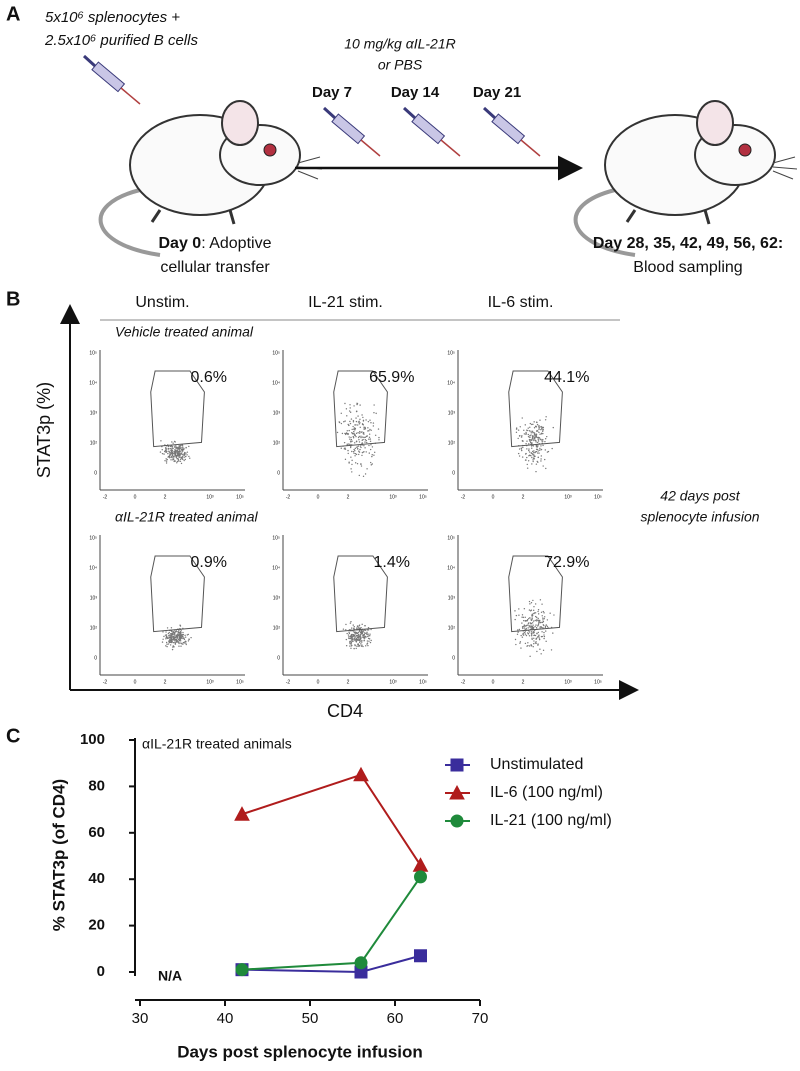  I want to click on panel-label: A, so click(13, 14).